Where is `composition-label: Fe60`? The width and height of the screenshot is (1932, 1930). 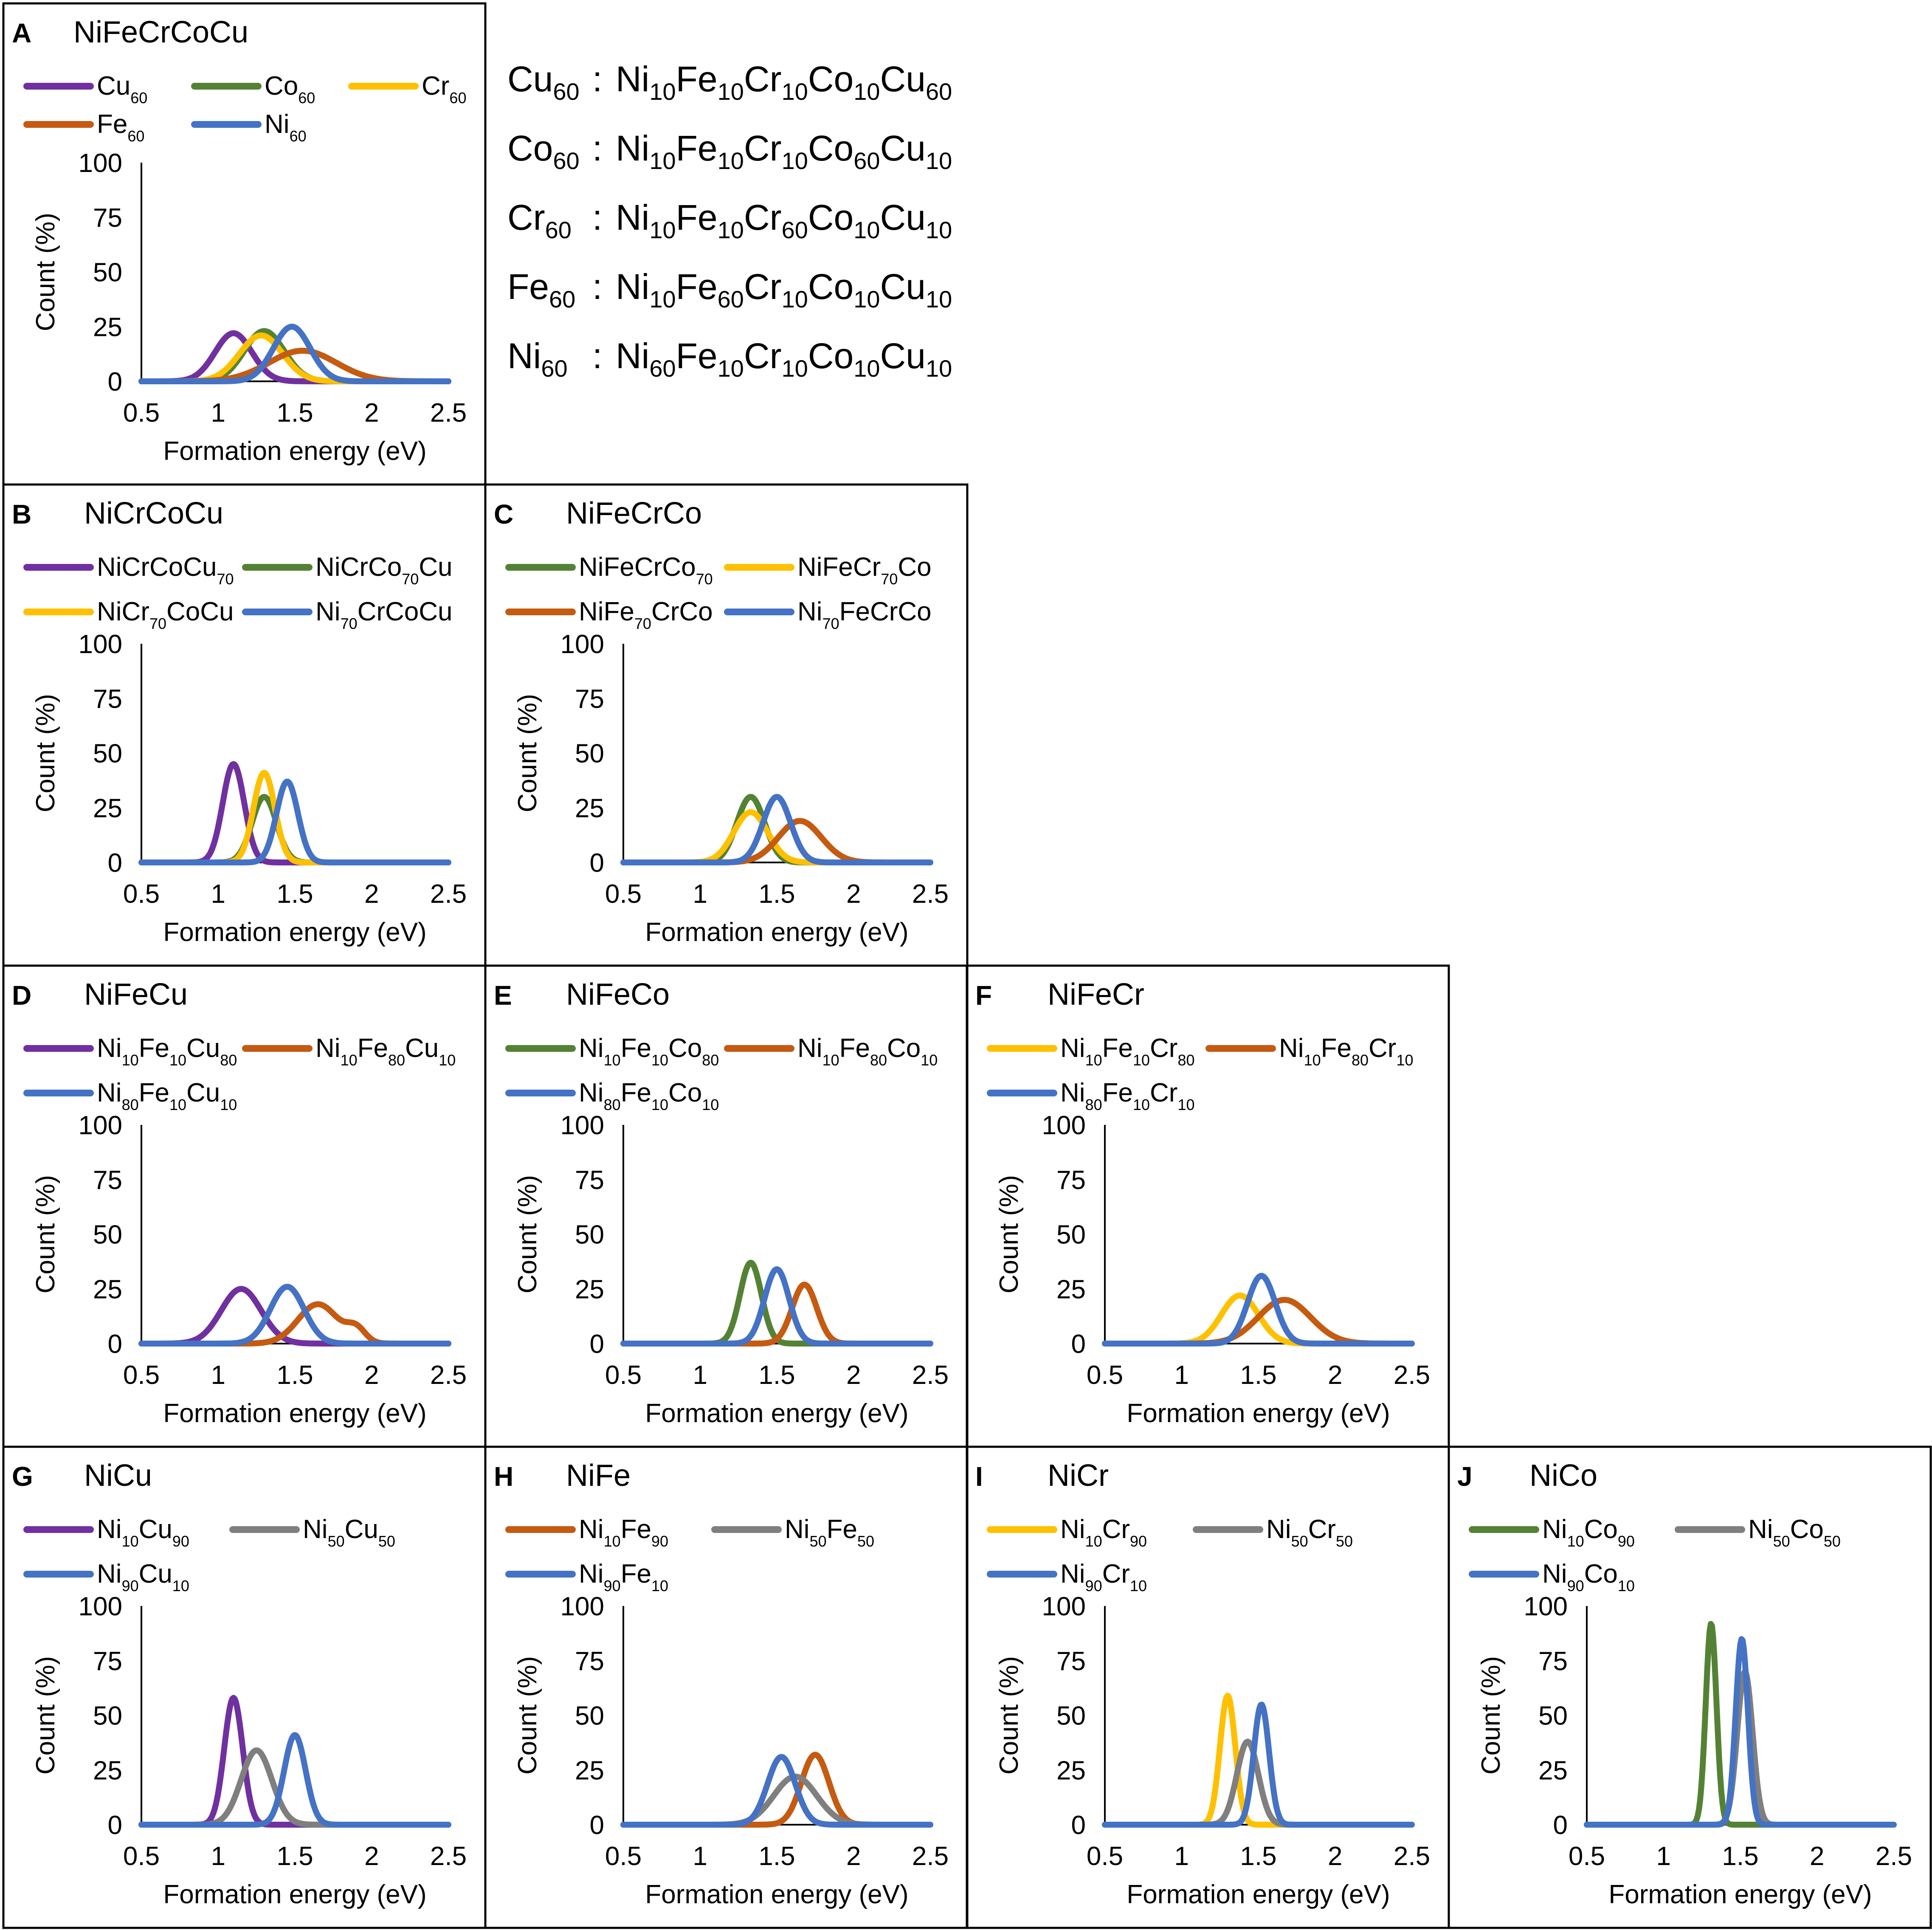
composition-label: Fe60 is located at coordinates (541, 290).